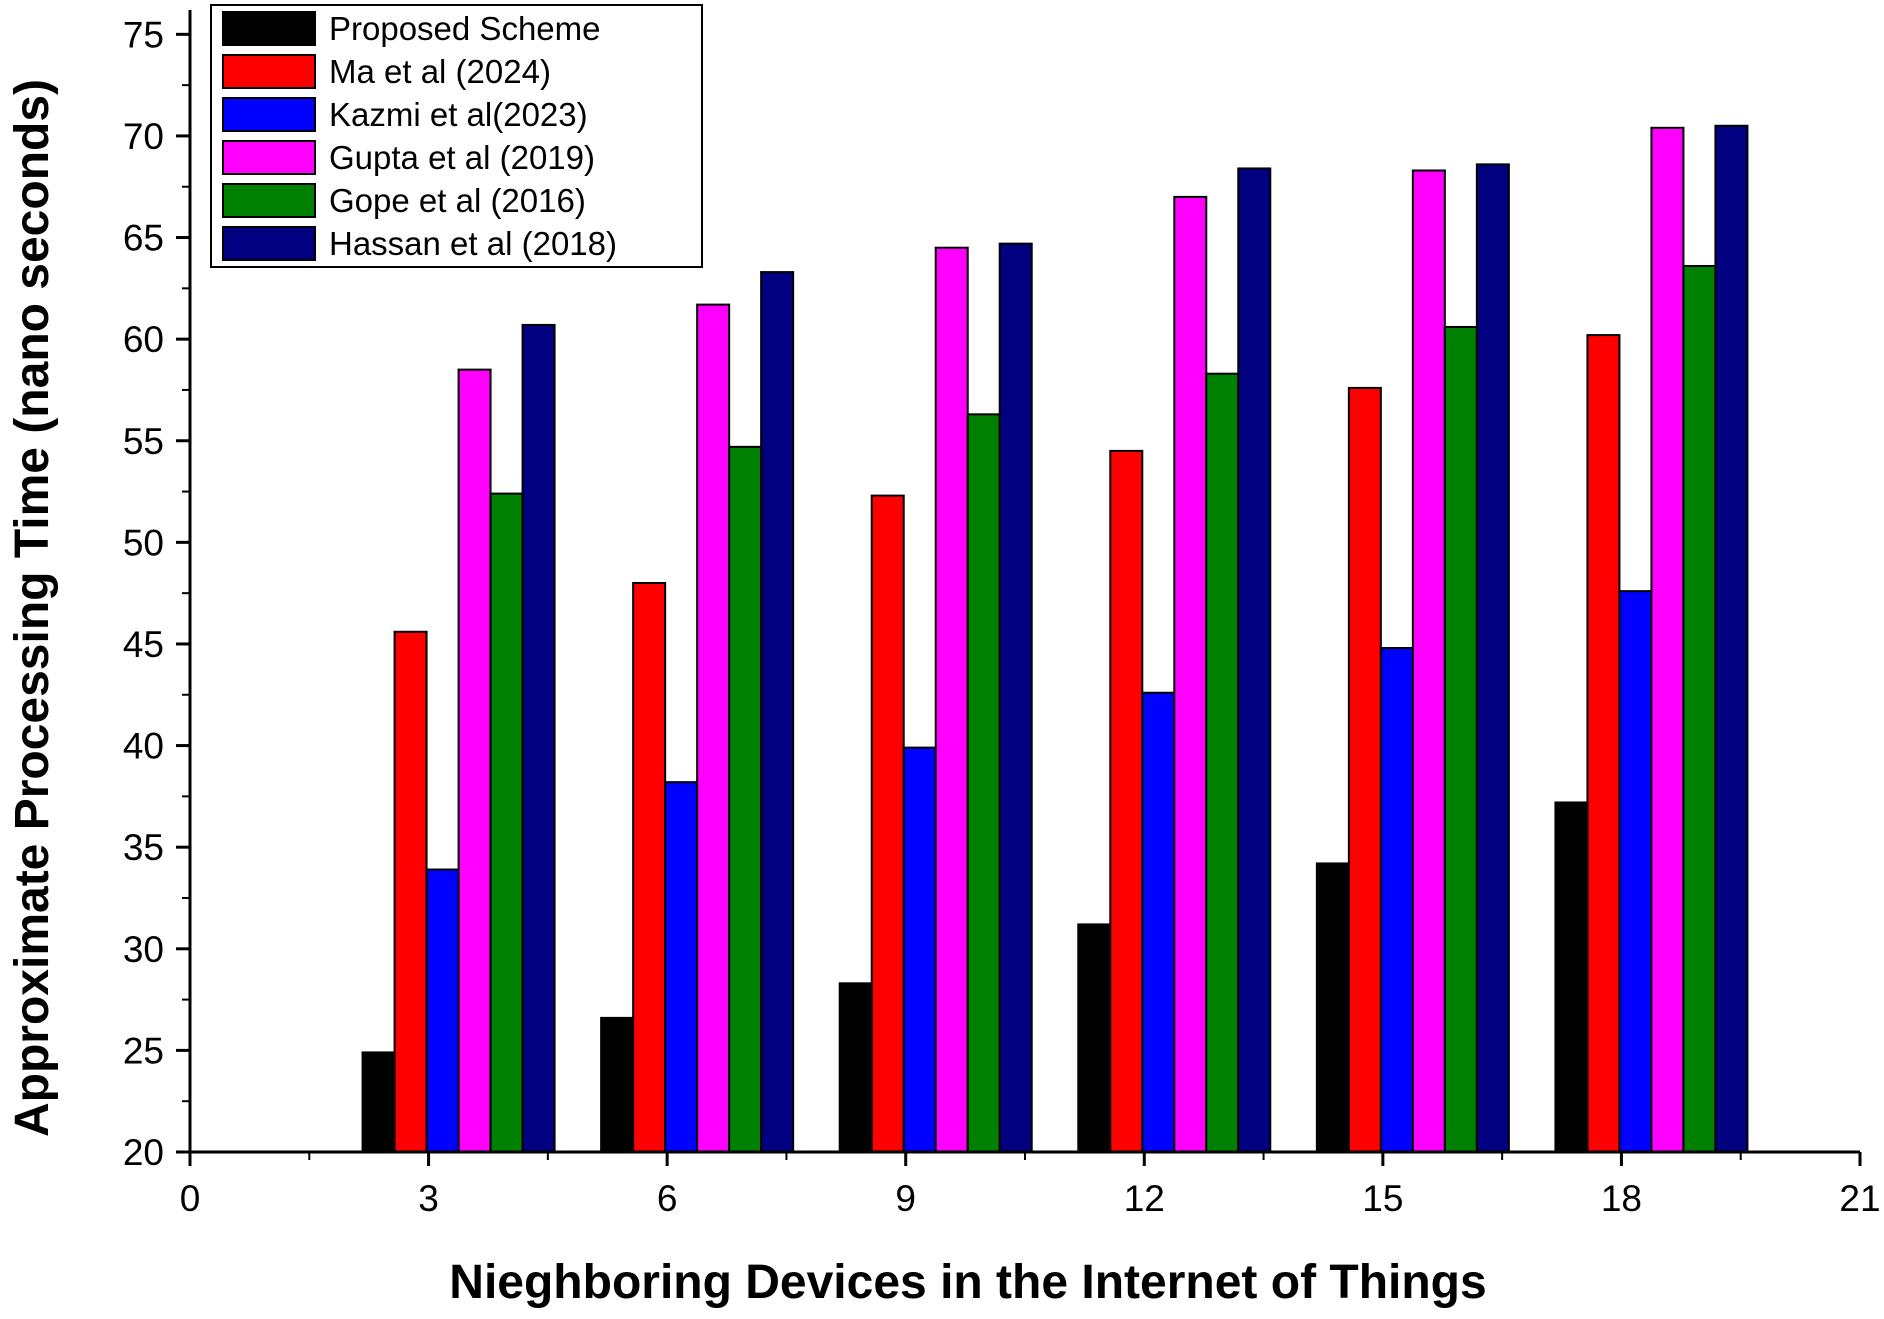 This screenshot has width=1884, height=1319. I want to click on bar-kazmi-et-al-2023--6, so click(681, 967).